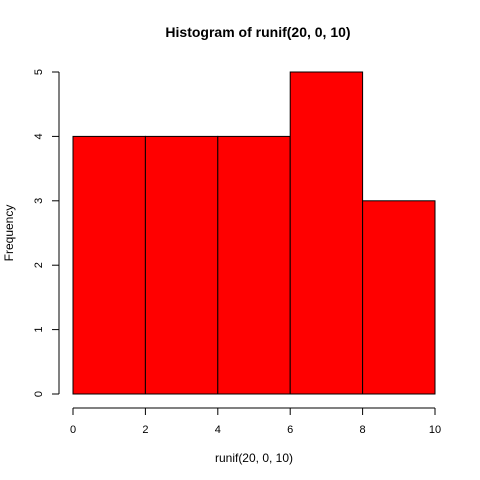 The width and height of the screenshot is (480, 480). I want to click on x-tick-label-0: 0, so click(73, 430).